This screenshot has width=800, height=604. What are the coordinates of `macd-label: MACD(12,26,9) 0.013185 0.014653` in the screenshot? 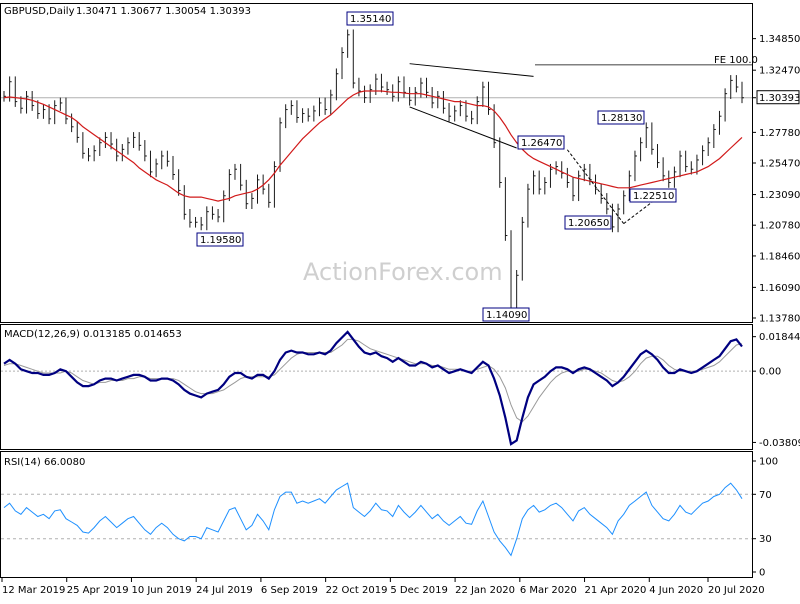 It's located at (93, 334).